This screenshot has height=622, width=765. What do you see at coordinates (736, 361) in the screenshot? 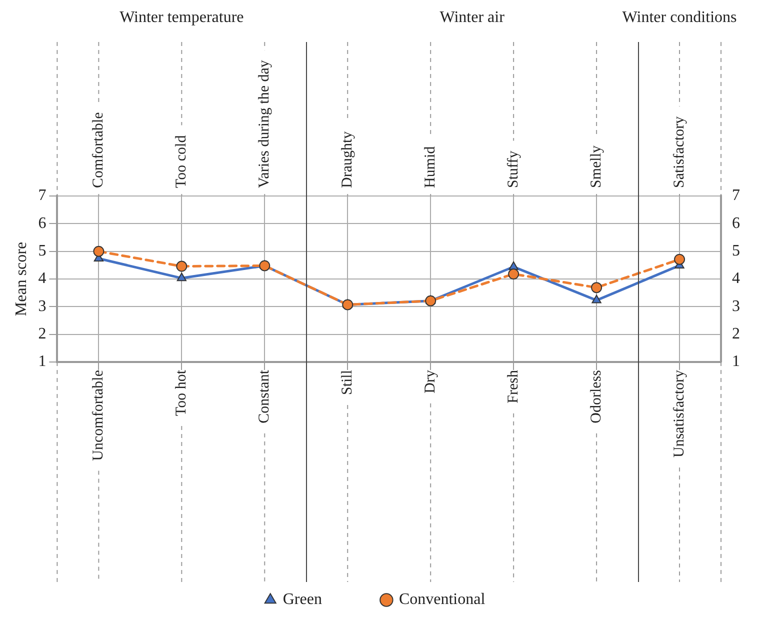
I see `y2-tick-label: 1` at bounding box center [736, 361].